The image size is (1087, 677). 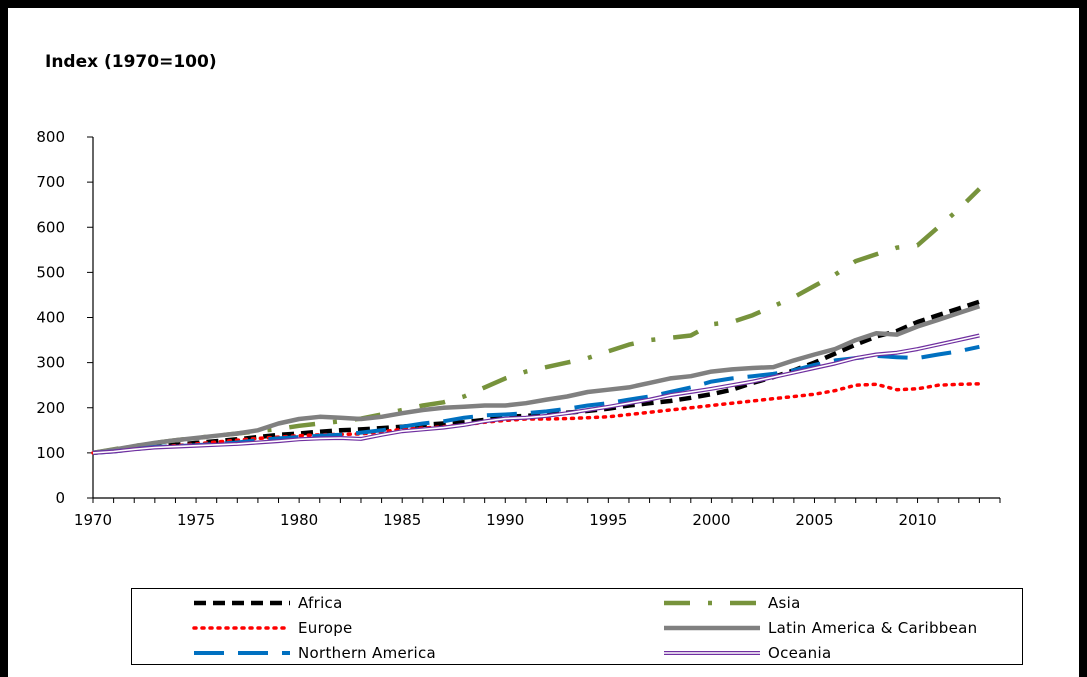 I want to click on series-line, so click(x=536, y=394).